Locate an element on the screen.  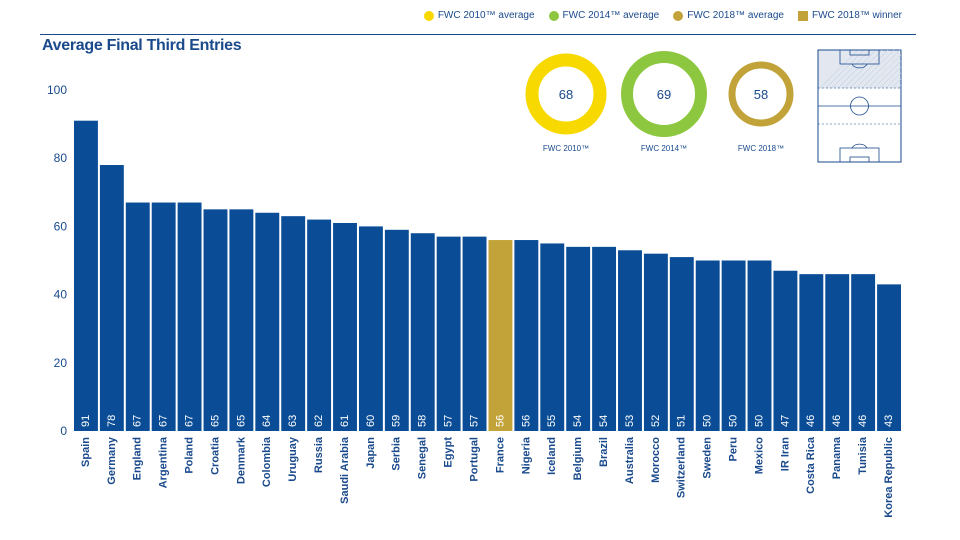
x-tick-label: Japan is located at coordinates (371, 453).